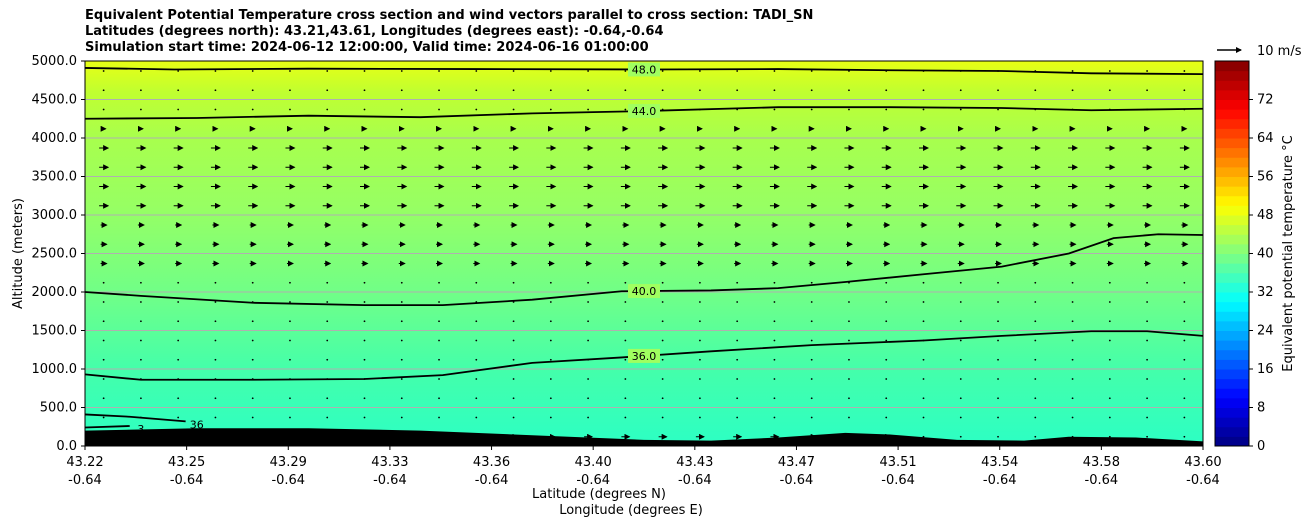  Describe the element at coordinates (1265, 215) in the screenshot. I see `colorbar-tick-label: 48` at that location.